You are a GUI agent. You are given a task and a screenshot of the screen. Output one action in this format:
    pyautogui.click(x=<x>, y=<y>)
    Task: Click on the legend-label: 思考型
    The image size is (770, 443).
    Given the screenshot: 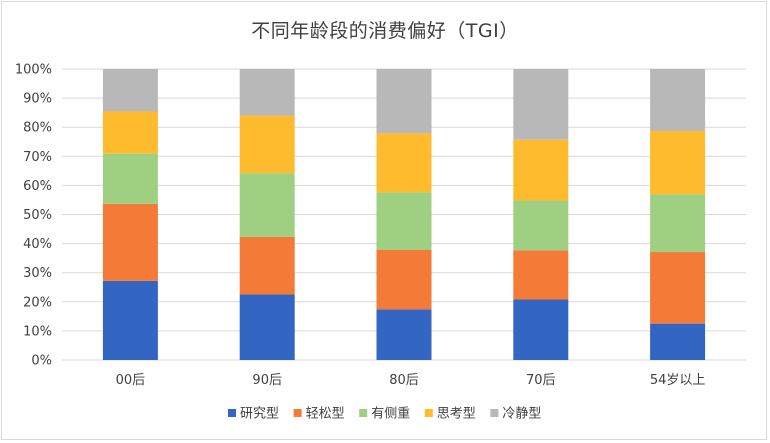 What is the action you would take?
    pyautogui.click(x=456, y=414)
    